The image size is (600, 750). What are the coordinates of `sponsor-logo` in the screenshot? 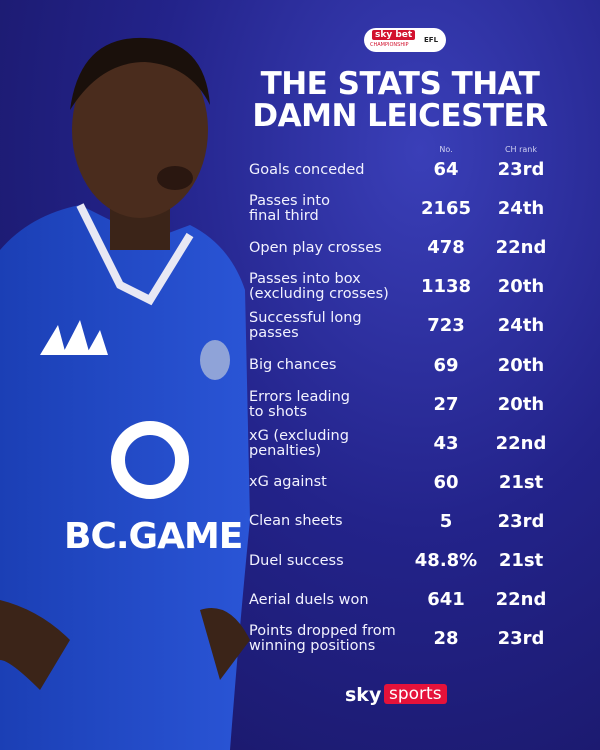 It's located at (150, 460).